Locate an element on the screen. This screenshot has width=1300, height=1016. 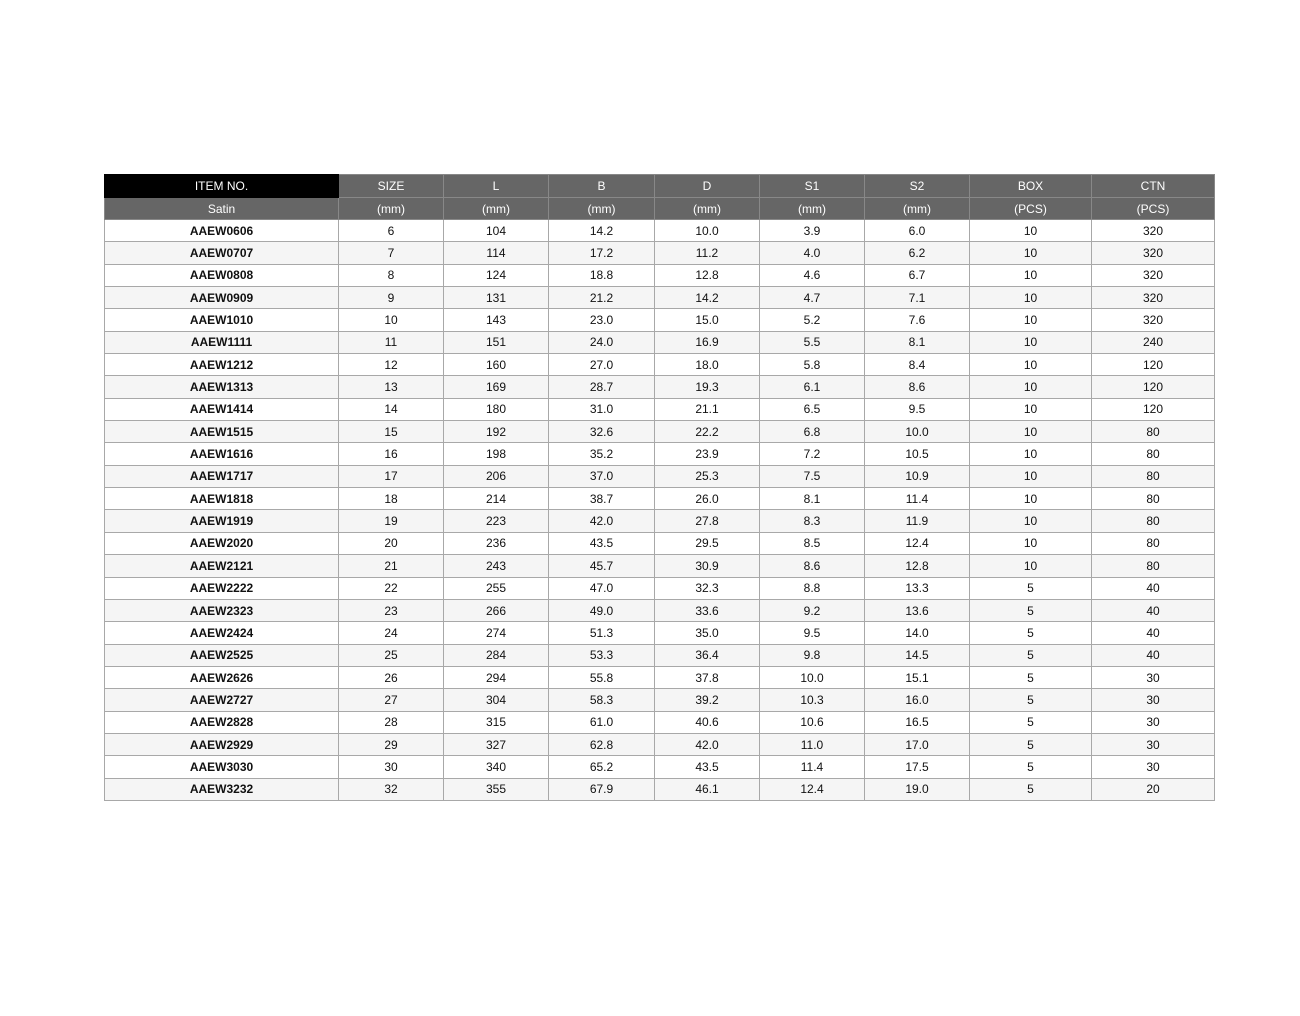
column-header-ctn: CTN is located at coordinates (1153, 186).